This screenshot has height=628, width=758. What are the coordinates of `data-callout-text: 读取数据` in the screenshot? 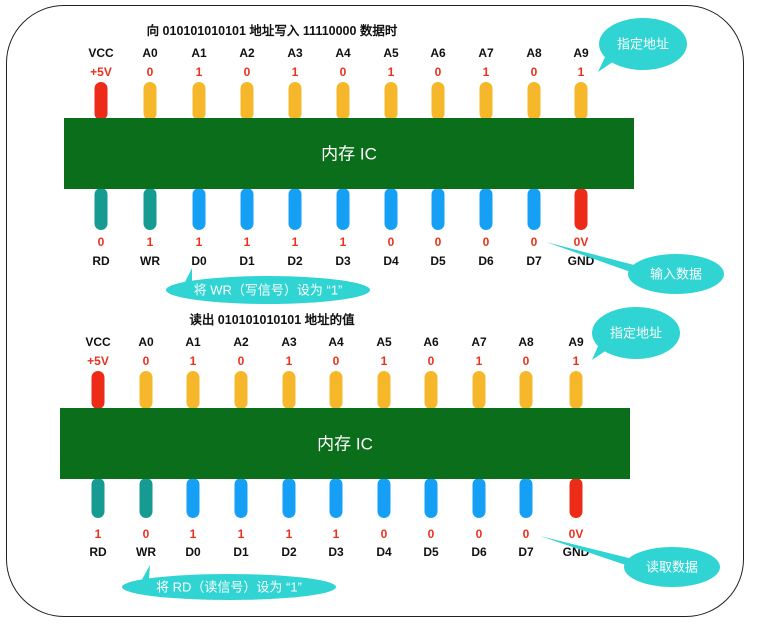 It's located at (672, 567).